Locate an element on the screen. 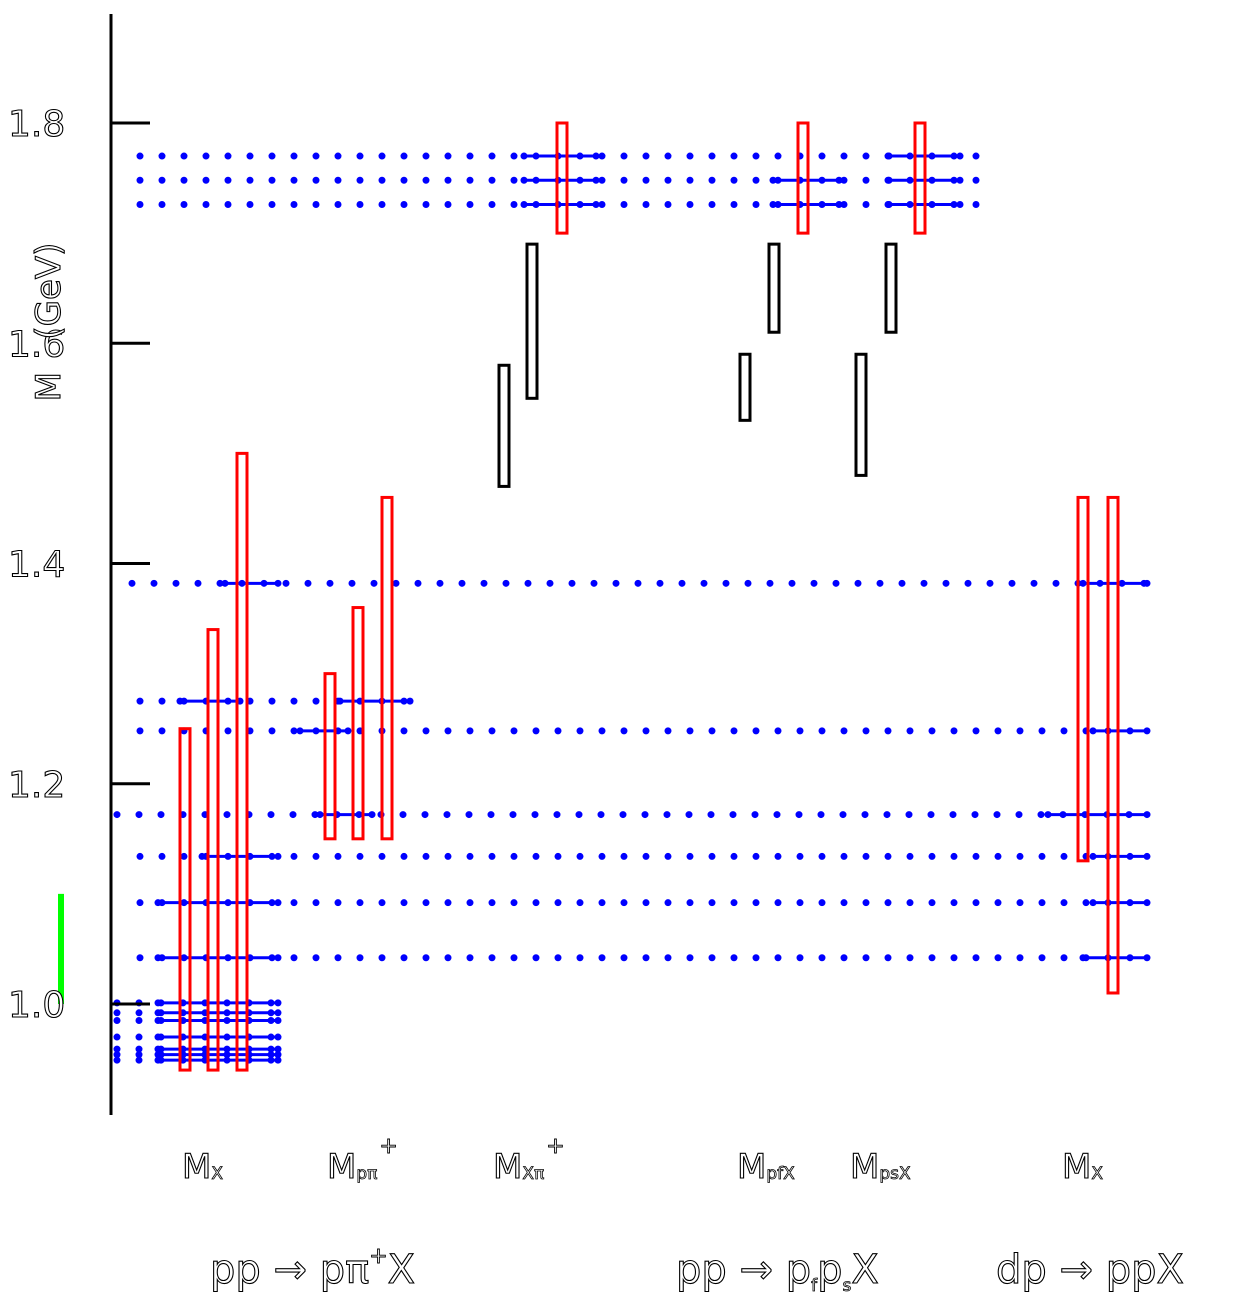  process-label: pp → pπ+X is located at coordinates (312, 1268).